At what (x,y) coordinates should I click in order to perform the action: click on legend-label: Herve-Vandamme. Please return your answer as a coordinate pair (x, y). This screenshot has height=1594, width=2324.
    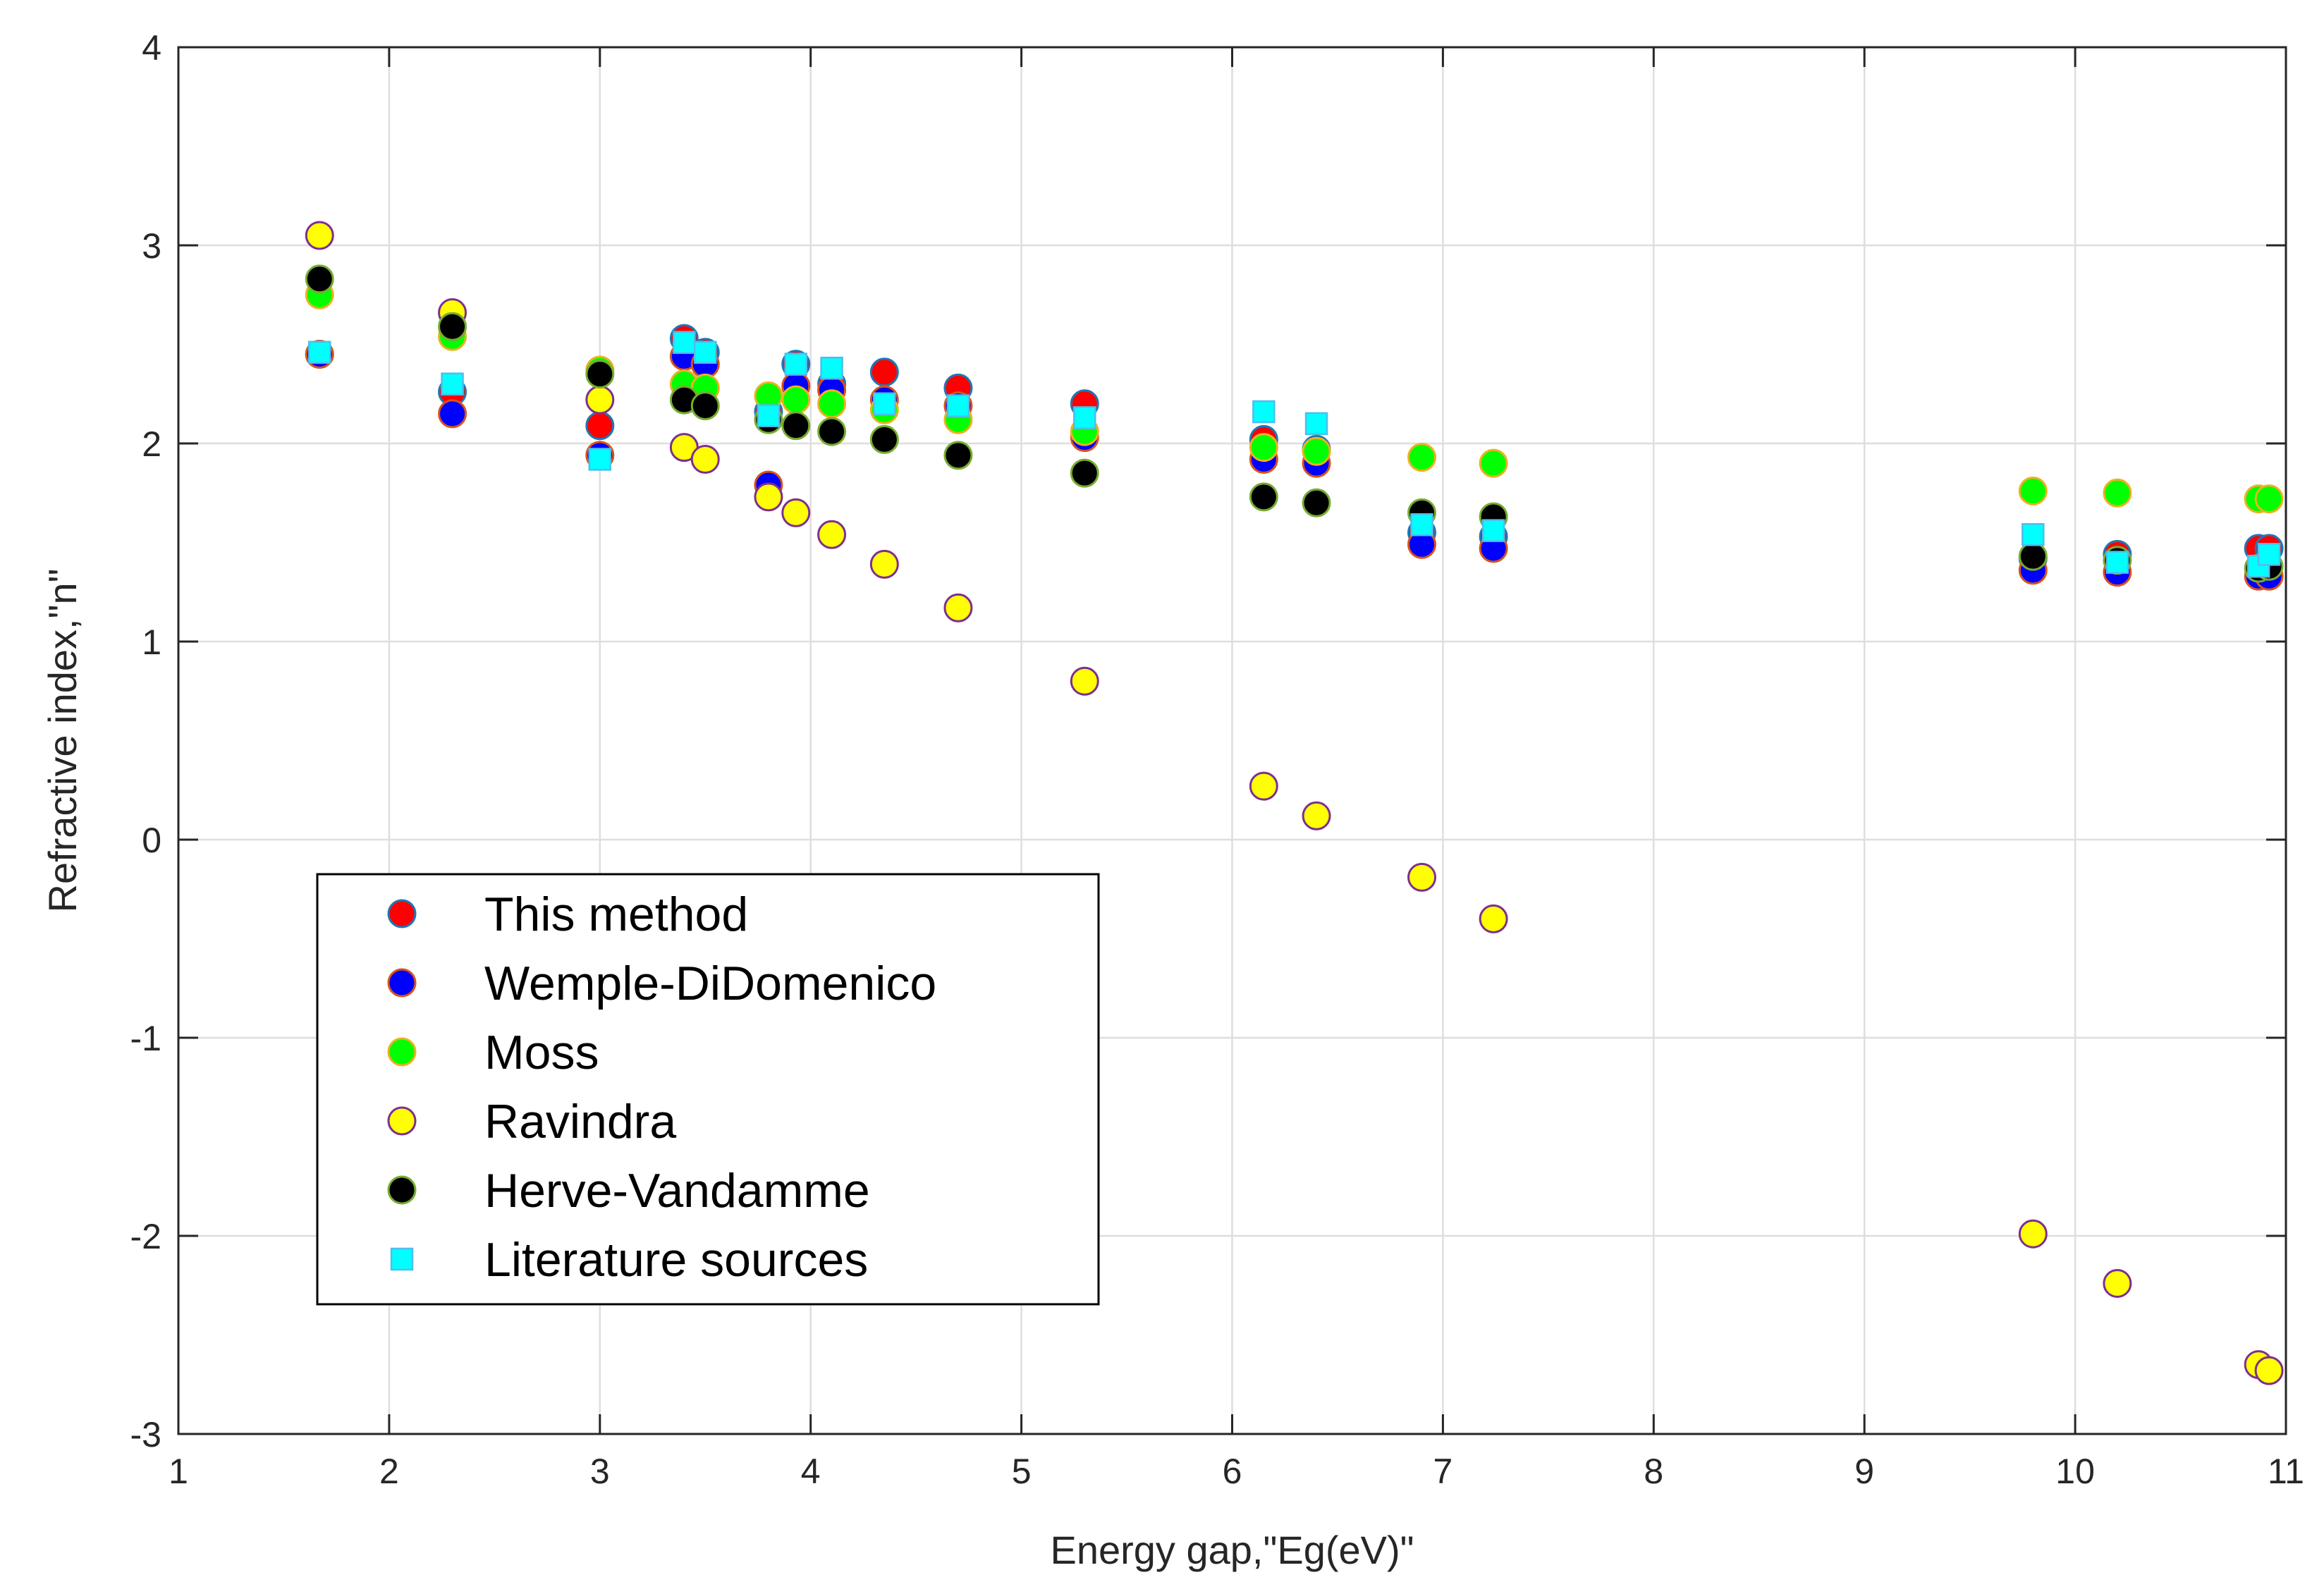
    Looking at the image, I should click on (677, 1191).